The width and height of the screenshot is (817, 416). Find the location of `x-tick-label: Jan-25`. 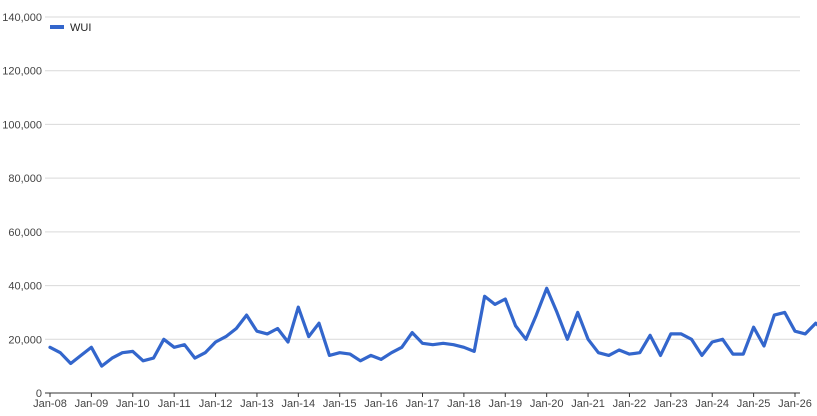

x-tick-label: Jan-25 is located at coordinates (754, 404).